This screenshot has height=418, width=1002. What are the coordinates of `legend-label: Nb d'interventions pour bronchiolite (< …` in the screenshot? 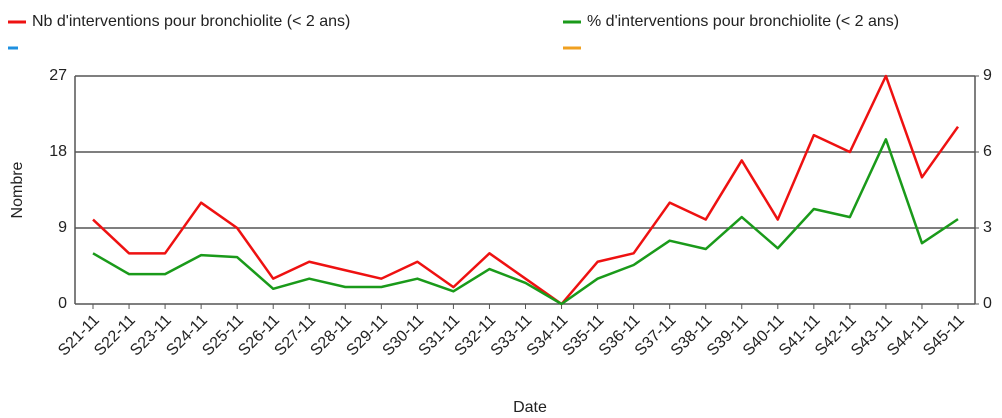 It's located at (191, 21).